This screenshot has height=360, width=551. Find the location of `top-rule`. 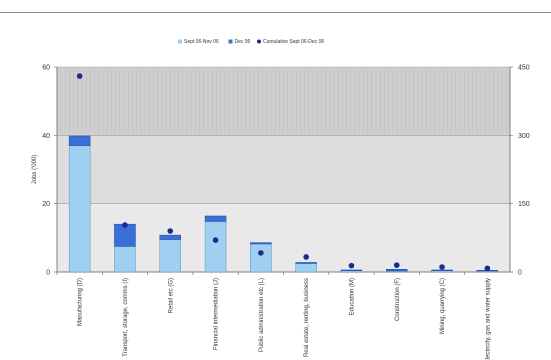

top-rule is located at coordinates (275, 12).